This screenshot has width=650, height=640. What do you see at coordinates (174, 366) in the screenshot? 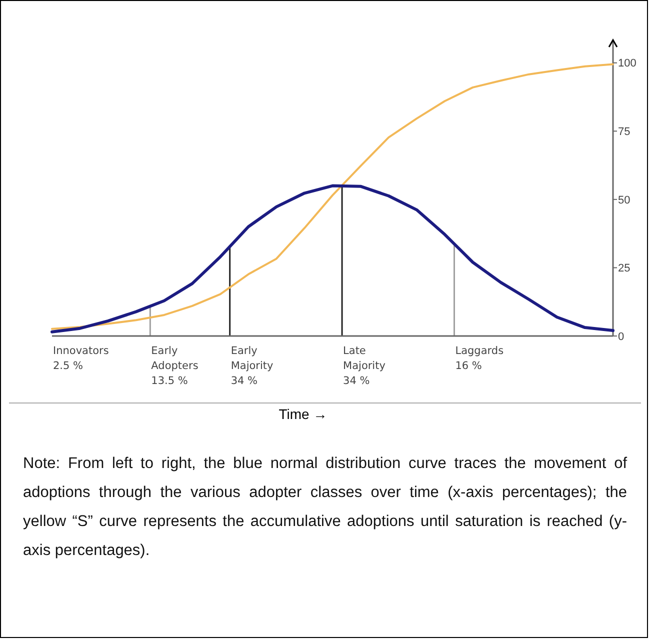
I see `text: Early Adopters 13.5 %` at bounding box center [174, 366].